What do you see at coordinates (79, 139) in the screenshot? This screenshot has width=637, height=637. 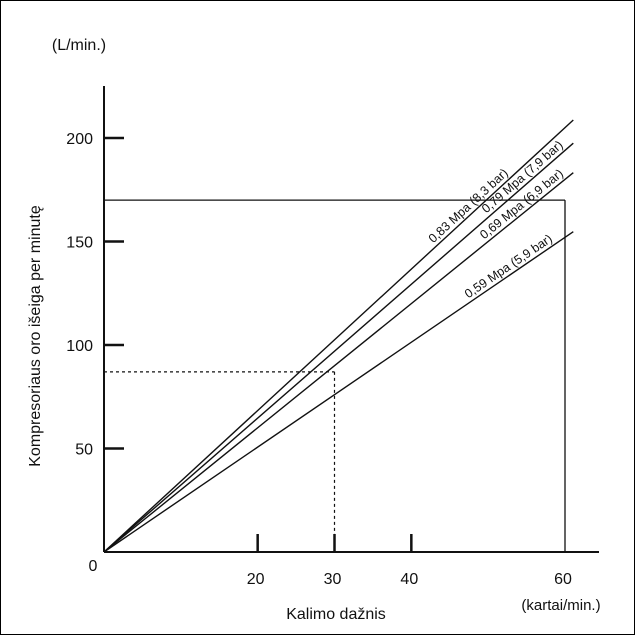 I see `y-tick-label-3: 200` at bounding box center [79, 139].